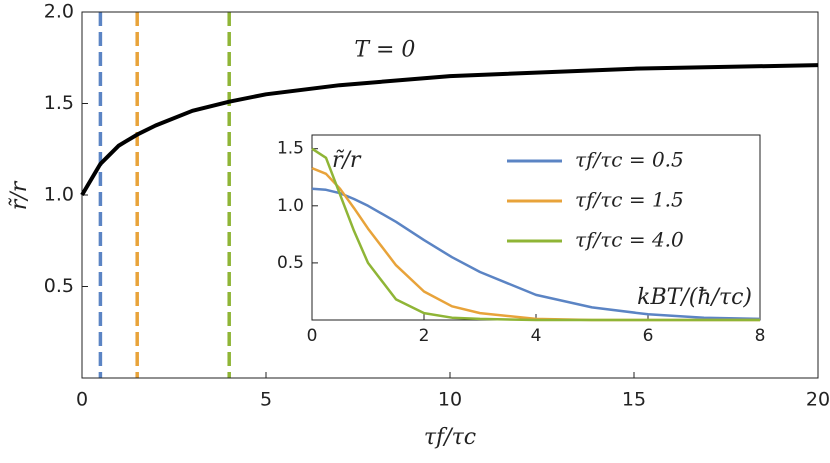 The width and height of the screenshot is (830, 463). I want to click on x-tick-label: 10, so click(450, 400).